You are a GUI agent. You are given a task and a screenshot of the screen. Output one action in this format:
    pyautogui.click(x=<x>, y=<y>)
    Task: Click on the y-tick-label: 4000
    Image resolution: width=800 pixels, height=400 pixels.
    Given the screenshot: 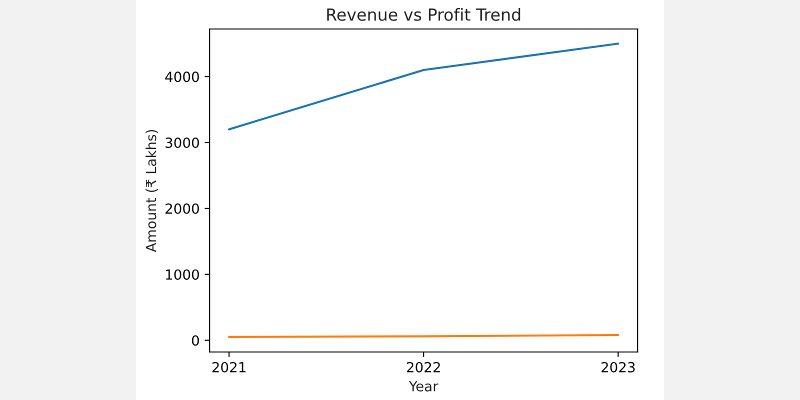 What is the action you would take?
    pyautogui.click(x=182, y=77)
    